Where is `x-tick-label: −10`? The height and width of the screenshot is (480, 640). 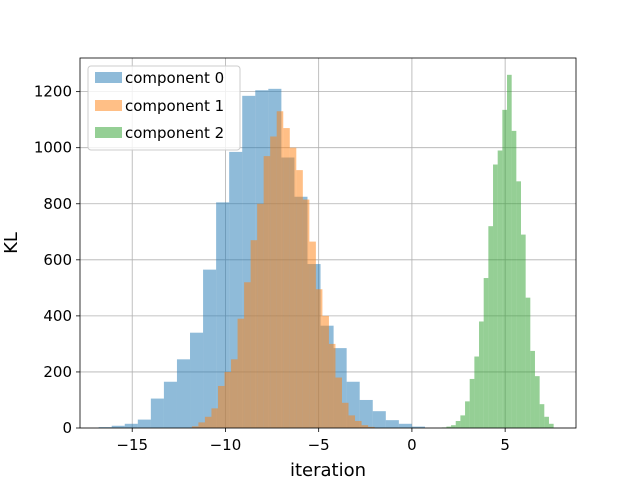 x-tick-label: −10 is located at coordinates (226, 445).